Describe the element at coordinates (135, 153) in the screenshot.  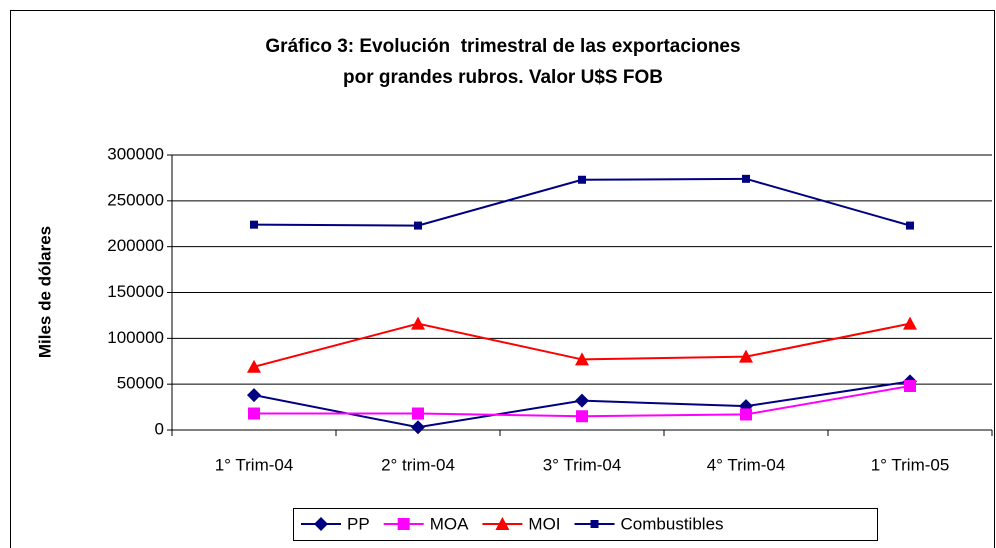
I see `y-tick-label: 300000` at that location.